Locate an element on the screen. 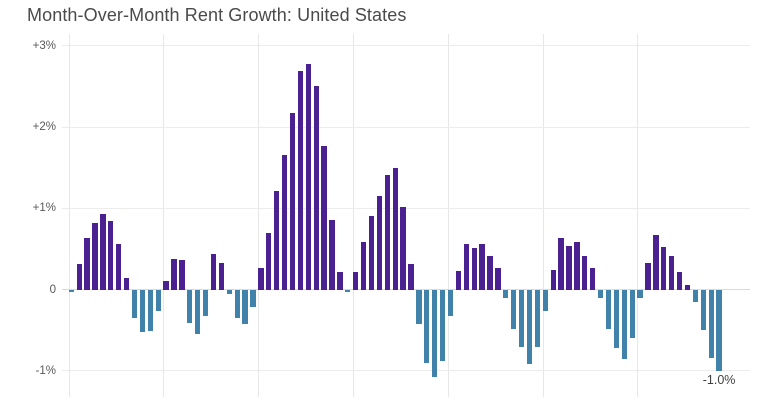 The width and height of the screenshot is (768, 403). gridline--1pct is located at coordinates (406, 371).